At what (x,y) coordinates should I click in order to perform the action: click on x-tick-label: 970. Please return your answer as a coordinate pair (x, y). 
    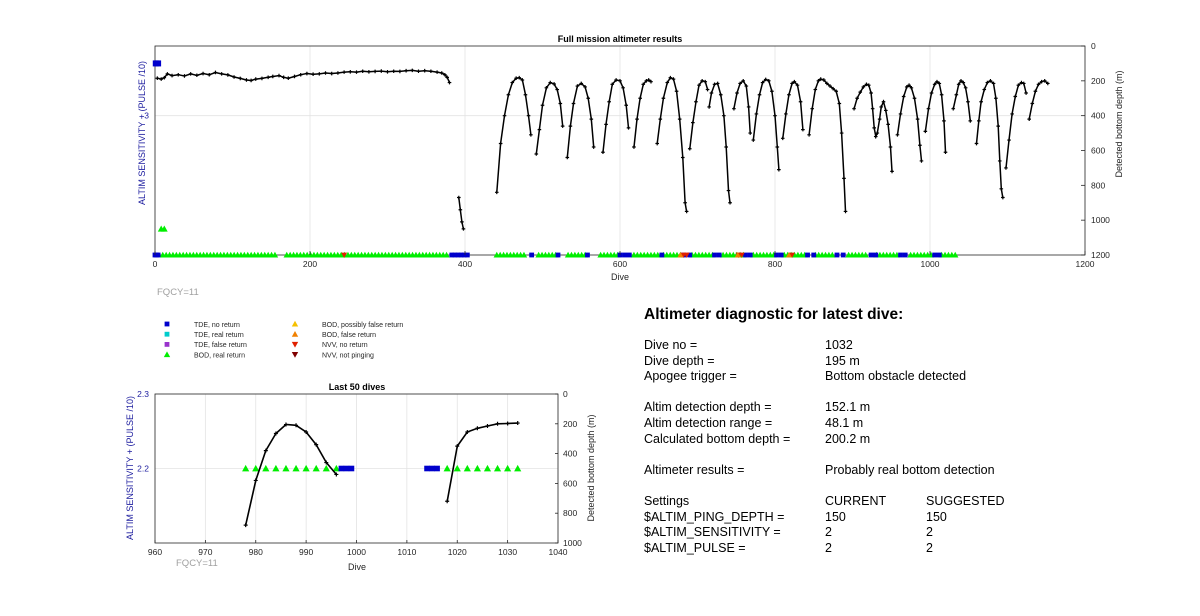
    Looking at the image, I should click on (205, 552).